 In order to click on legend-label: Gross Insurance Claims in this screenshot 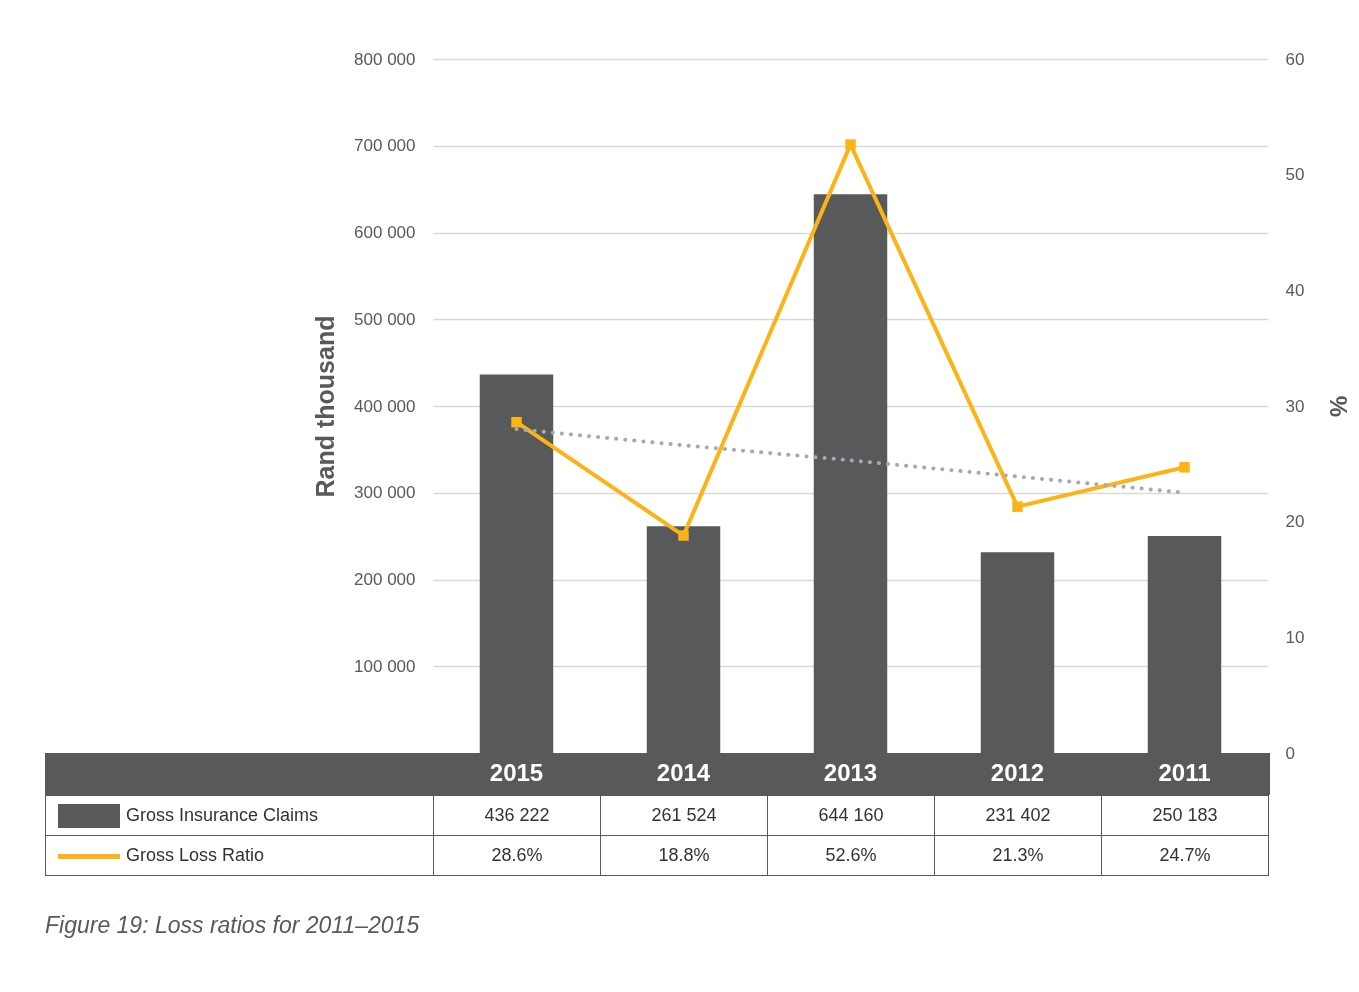, I will do `click(239, 815)`.